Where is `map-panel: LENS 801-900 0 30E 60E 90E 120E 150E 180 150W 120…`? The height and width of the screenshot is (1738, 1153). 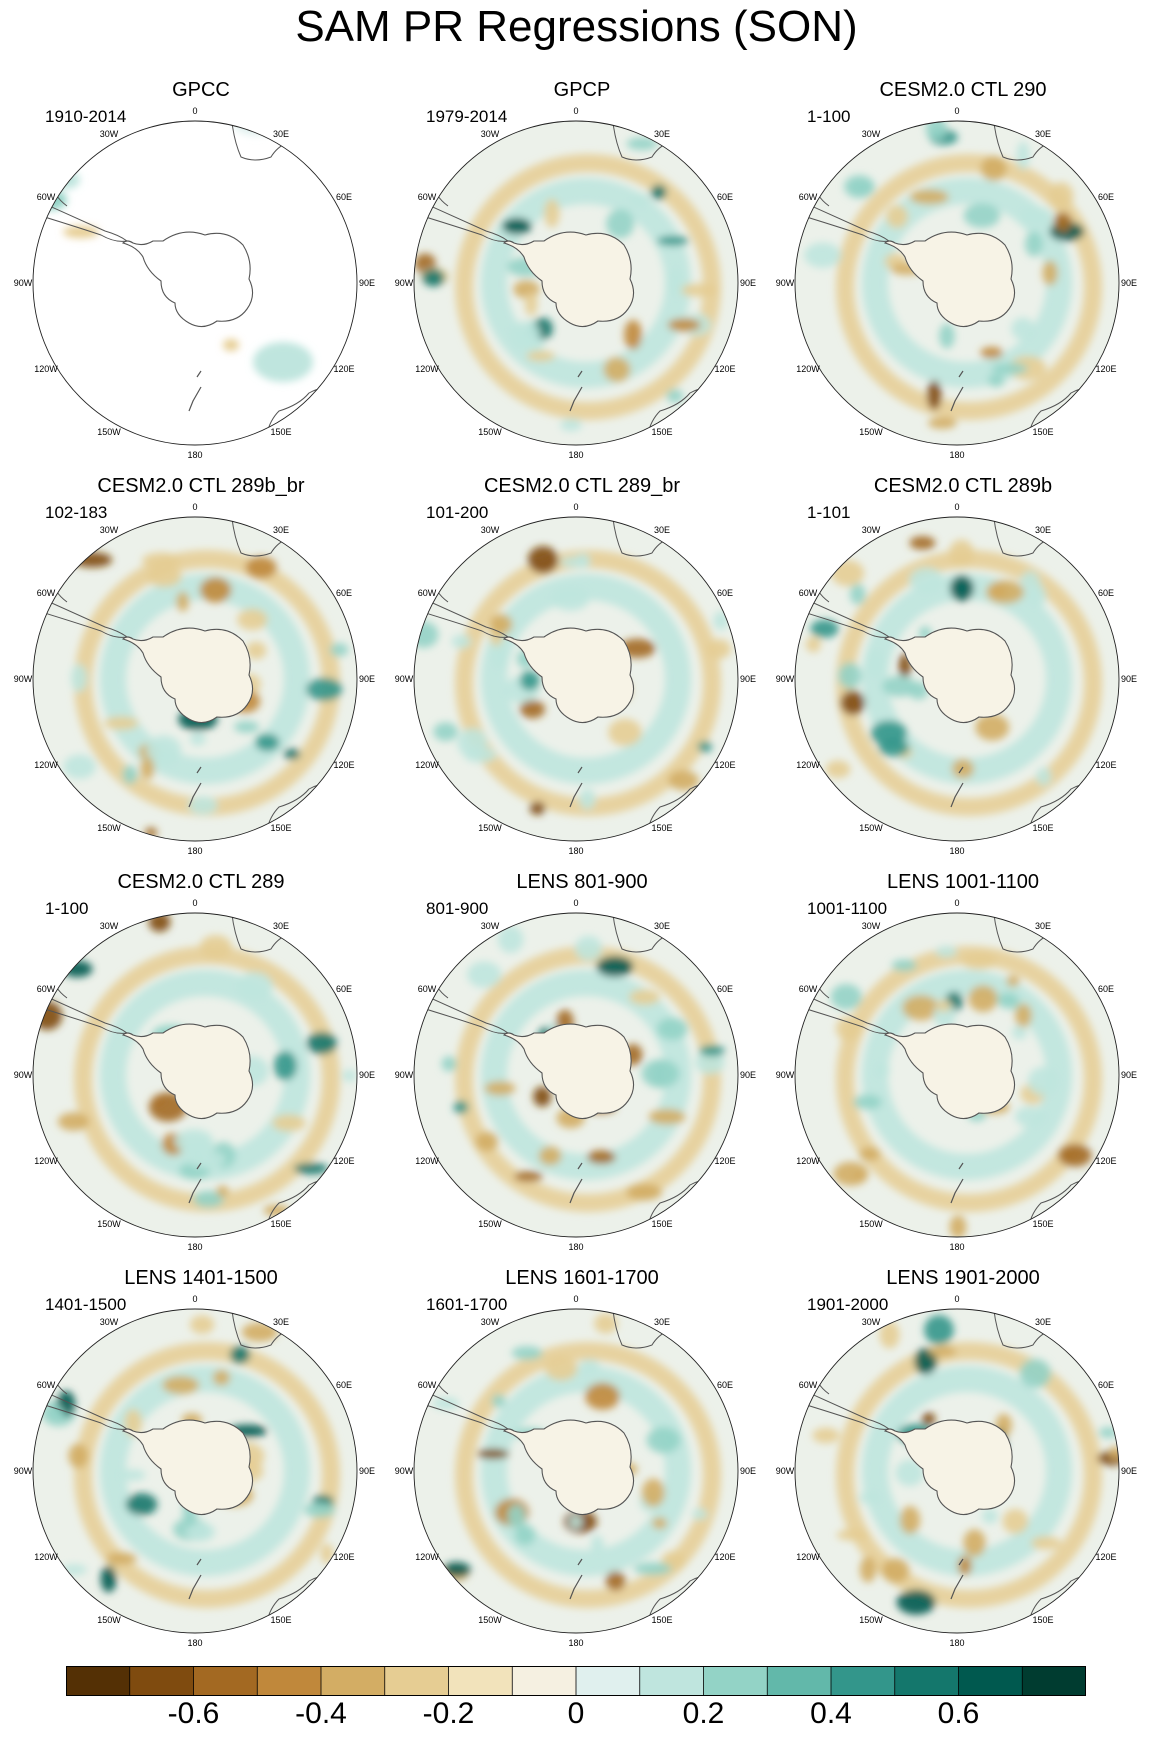 map-panel: LENS 801-900 0 30E 60E 90E 120E 150E 180 150W 120… is located at coordinates (582, 1065).